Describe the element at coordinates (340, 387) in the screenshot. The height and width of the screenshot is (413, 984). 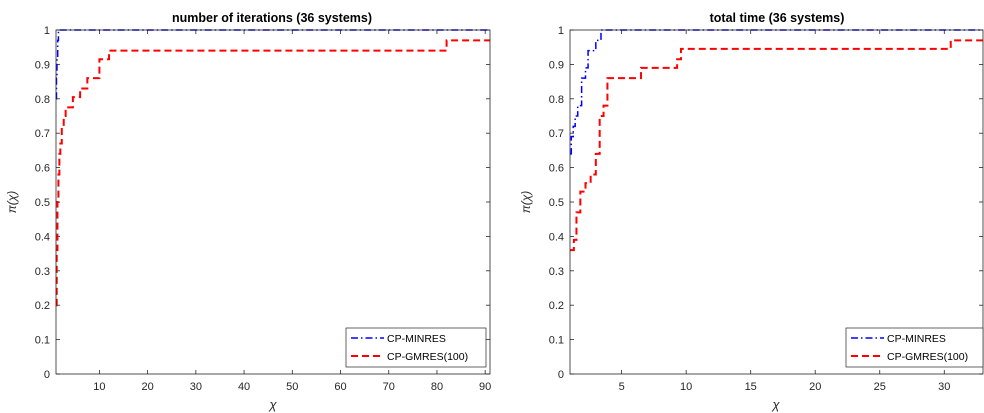
I see `x-tick-label: 60` at that location.